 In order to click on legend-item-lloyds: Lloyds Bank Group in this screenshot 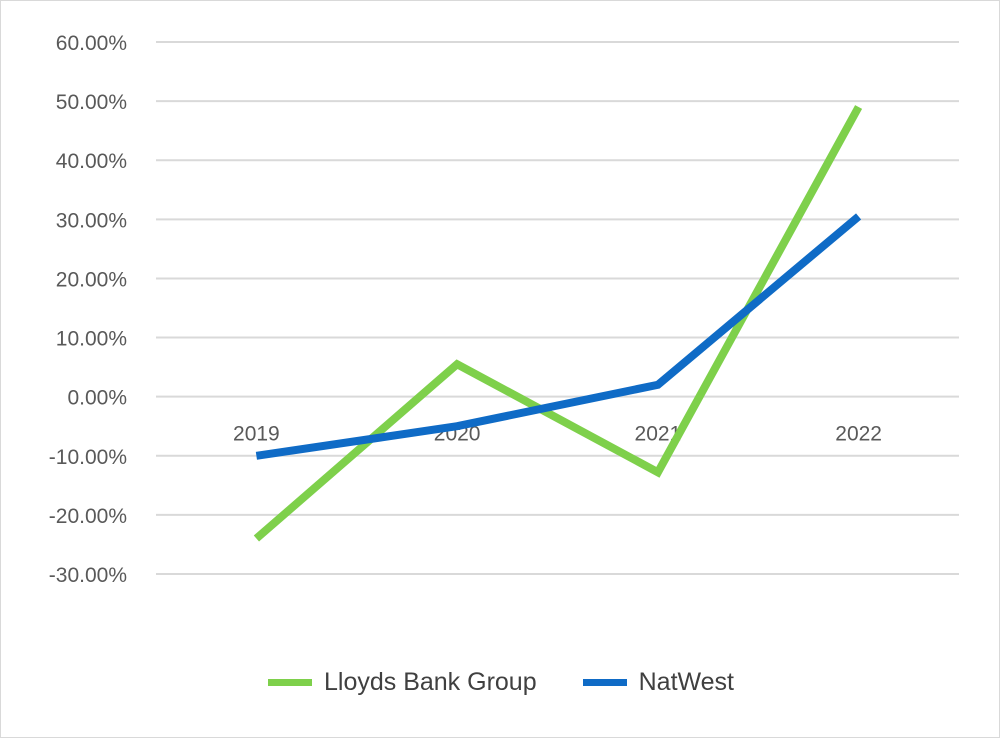, I will do `click(402, 682)`.